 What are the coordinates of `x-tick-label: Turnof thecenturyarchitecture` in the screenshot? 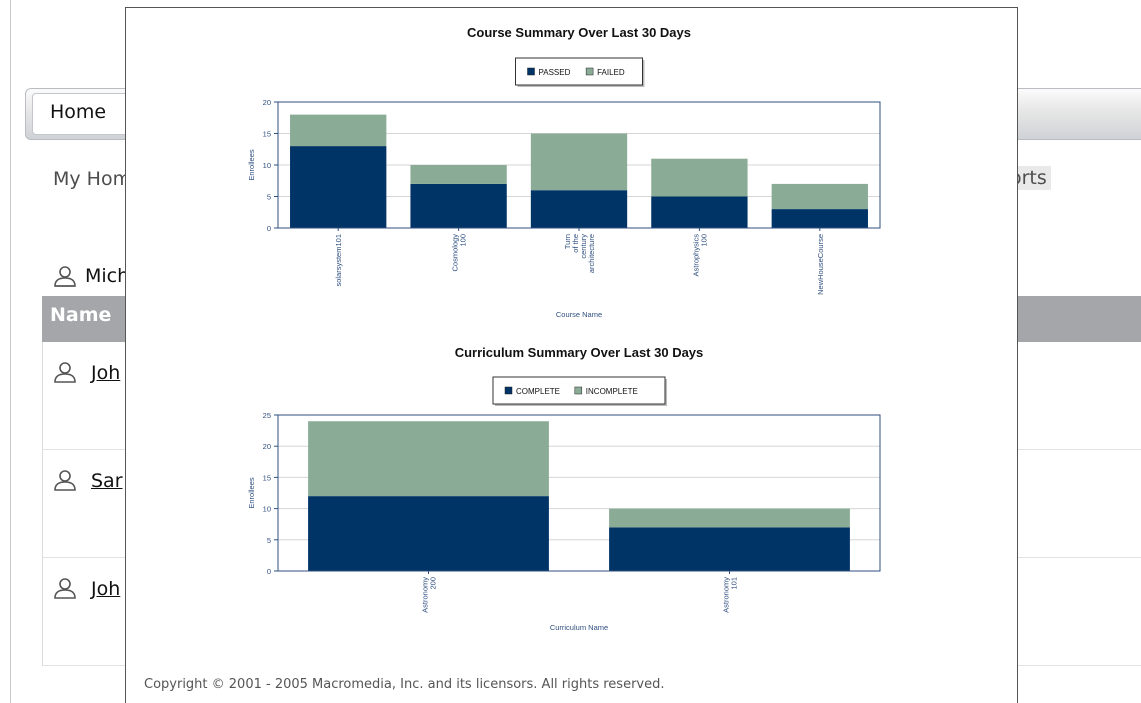 It's located at (579, 253).